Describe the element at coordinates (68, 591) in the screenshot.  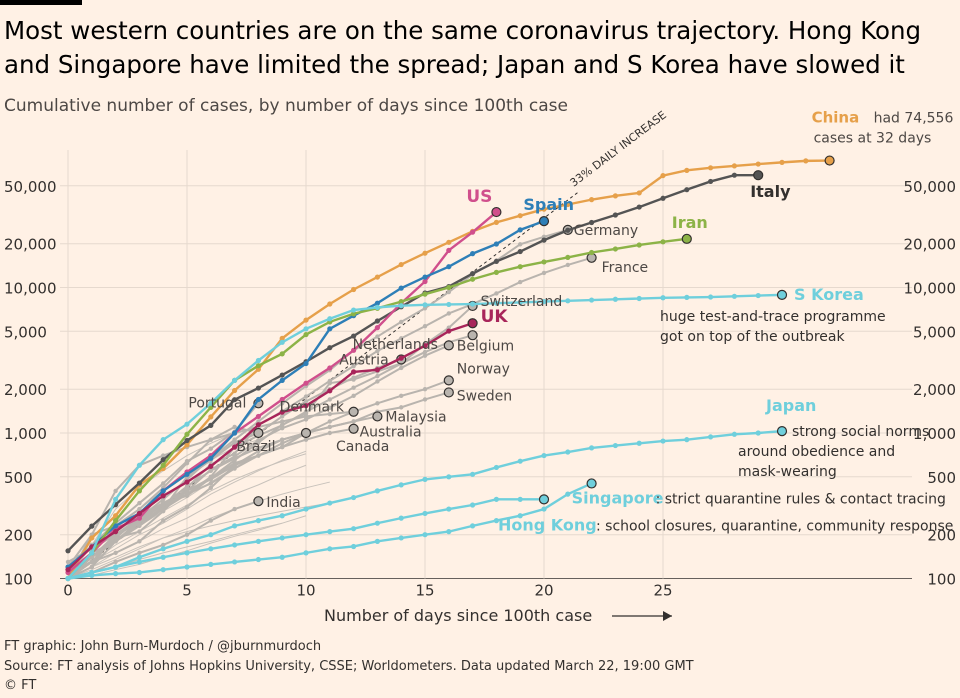
I see `x-tick-label: 0` at that location.